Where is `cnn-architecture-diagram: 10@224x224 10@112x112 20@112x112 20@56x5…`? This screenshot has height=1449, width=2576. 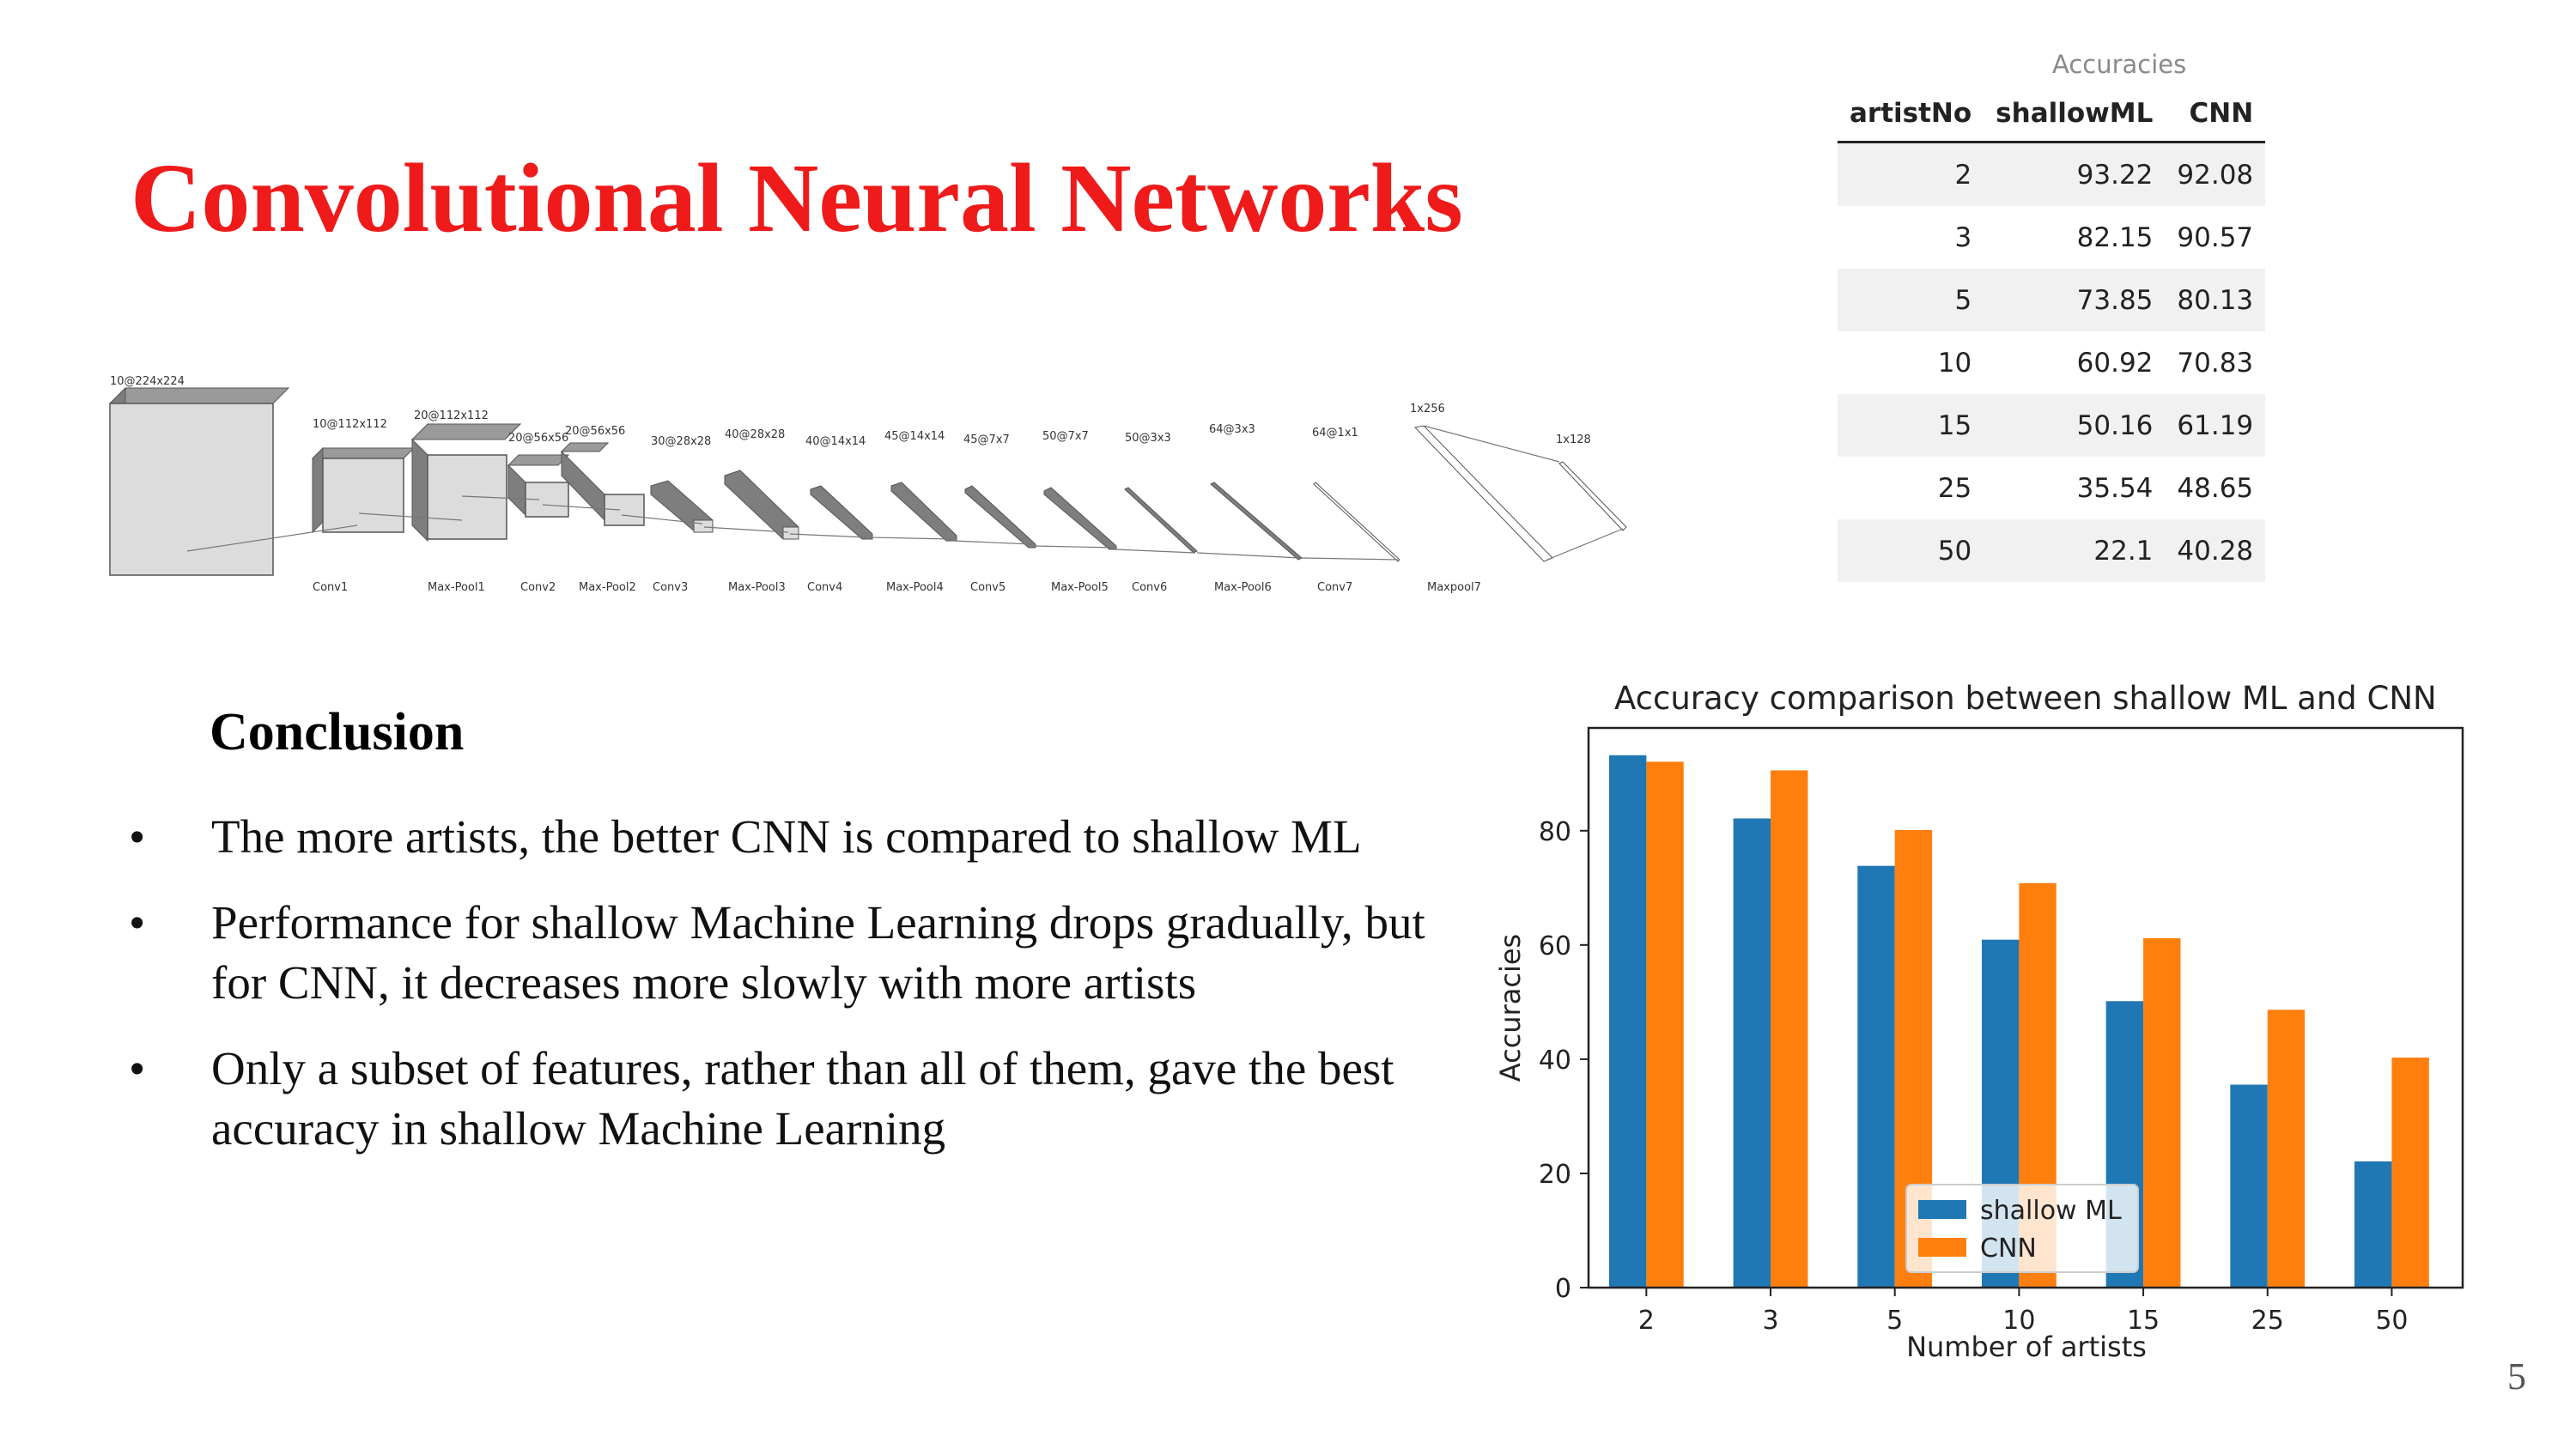
cnn-architecture-diagram: 10@224x224 10@112x112 20@112x112 20@56x5… is located at coordinates (867, 484).